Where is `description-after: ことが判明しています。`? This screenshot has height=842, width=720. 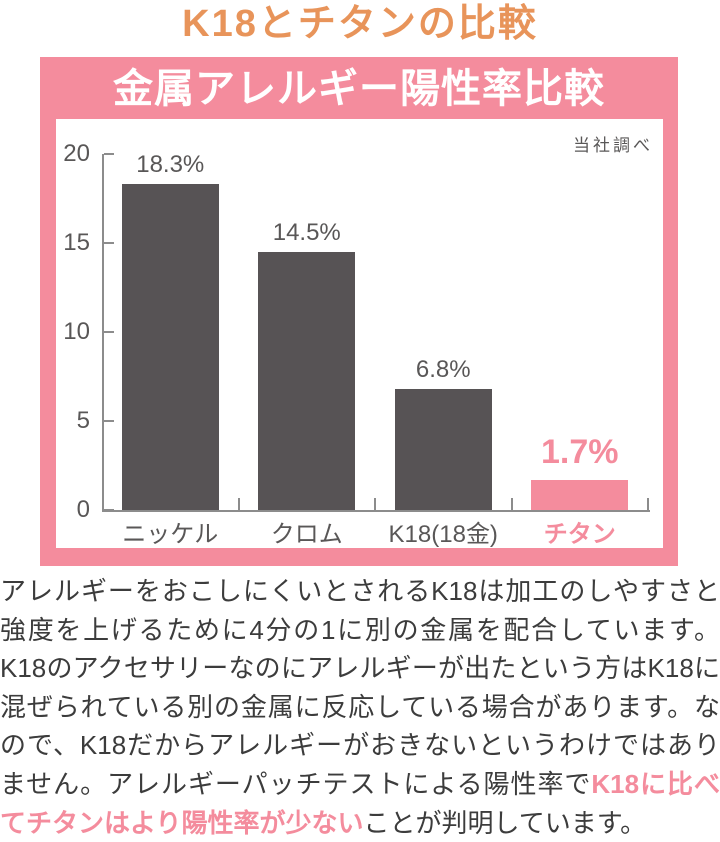
description-after: ことが判明しています。 is located at coordinates (505, 822).